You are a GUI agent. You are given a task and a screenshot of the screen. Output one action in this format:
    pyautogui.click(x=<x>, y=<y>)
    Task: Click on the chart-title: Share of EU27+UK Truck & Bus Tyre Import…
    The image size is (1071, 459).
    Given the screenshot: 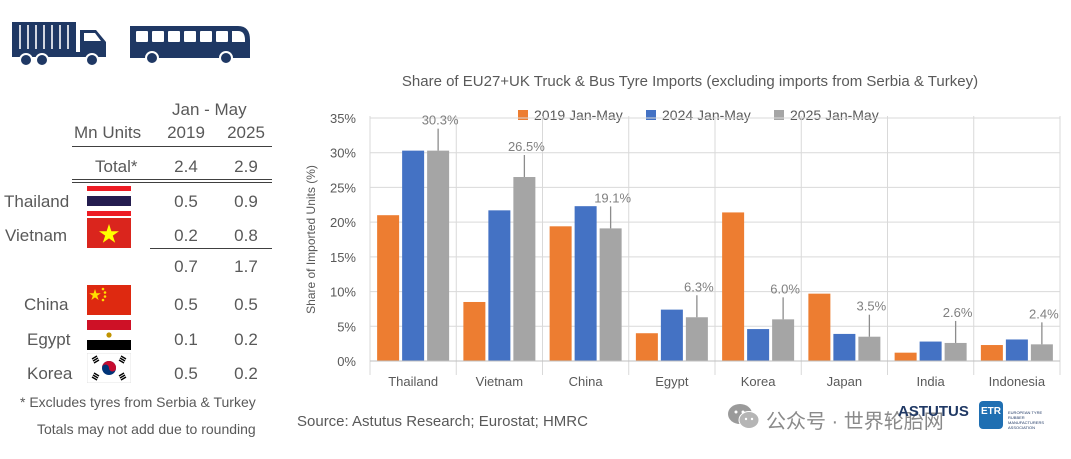 What is the action you would take?
    pyautogui.click(x=690, y=81)
    